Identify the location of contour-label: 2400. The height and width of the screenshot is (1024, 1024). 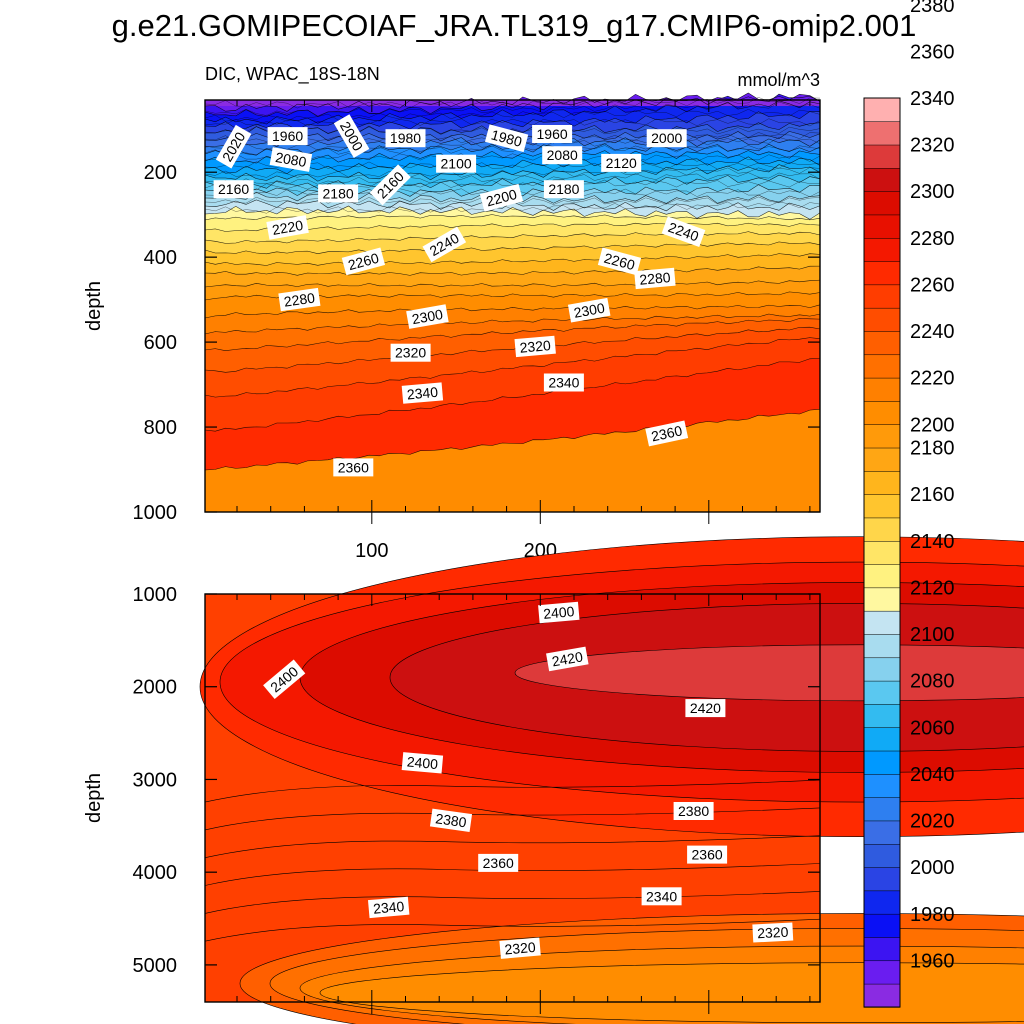
(422, 763).